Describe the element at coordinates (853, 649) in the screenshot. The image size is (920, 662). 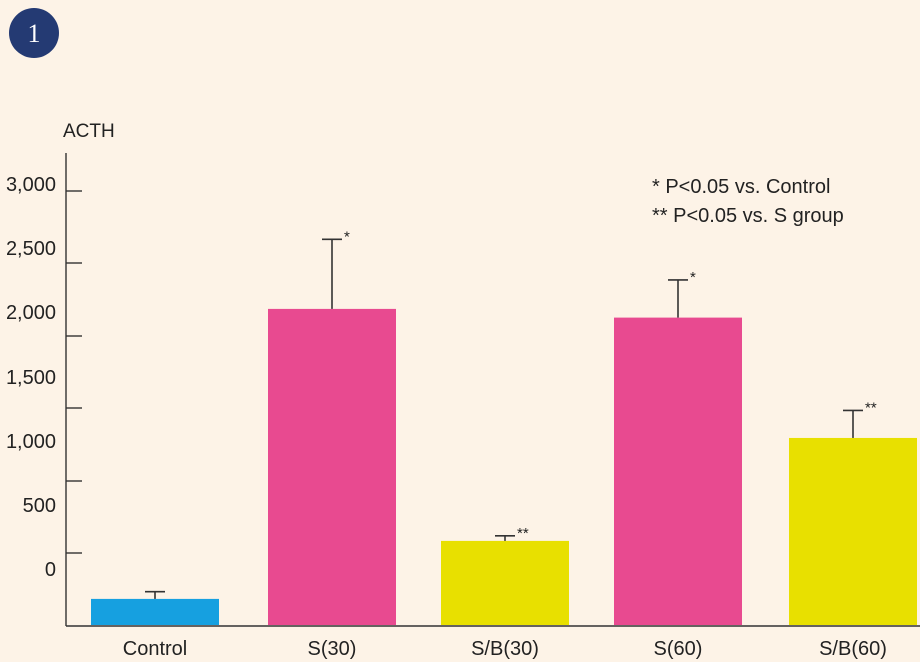
I see `category-label: S/B(60)` at that location.